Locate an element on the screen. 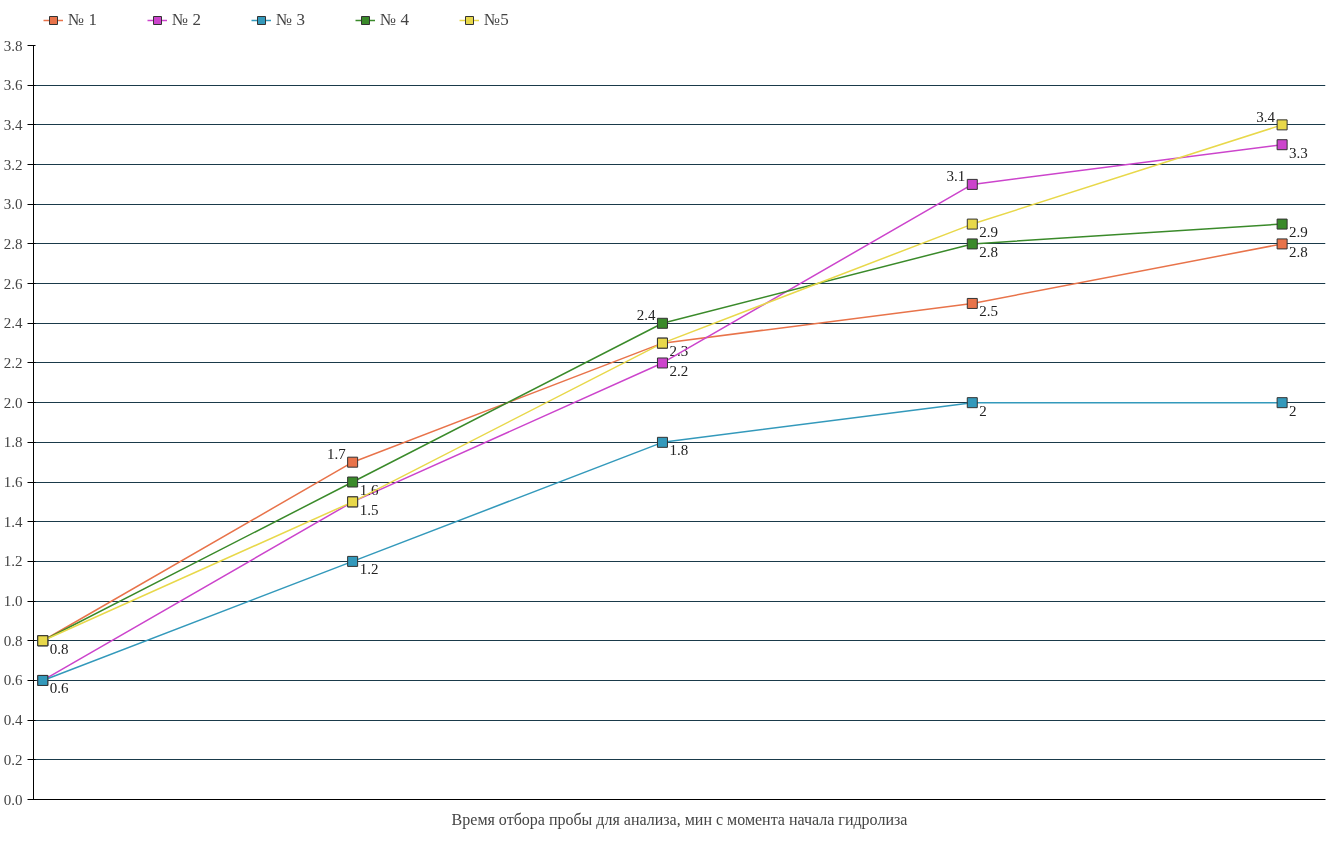 The height and width of the screenshot is (847, 1344). legend-label: № 4 is located at coordinates (394, 20).